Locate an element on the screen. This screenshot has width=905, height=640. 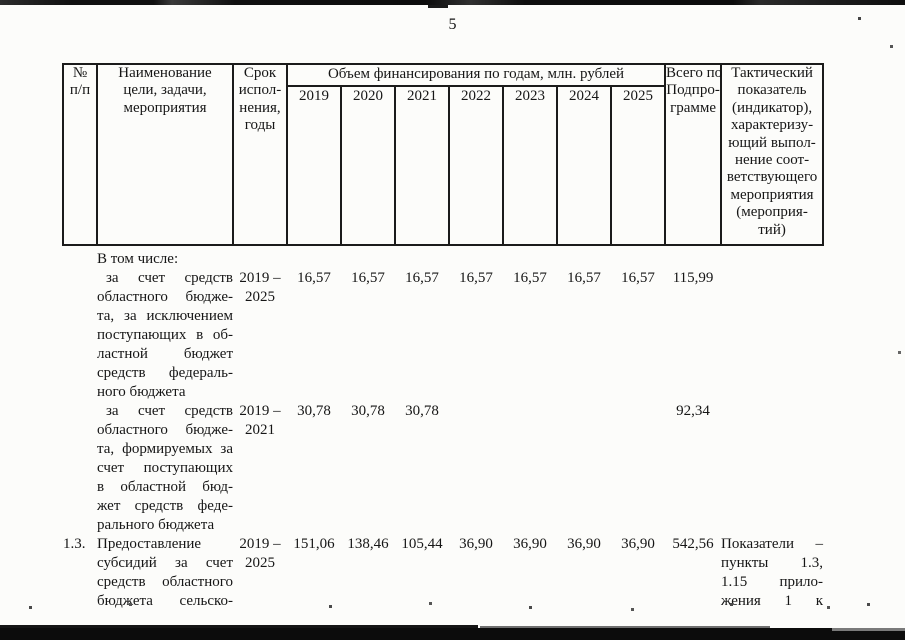
group-label: В том числе: is located at coordinates (138, 259).